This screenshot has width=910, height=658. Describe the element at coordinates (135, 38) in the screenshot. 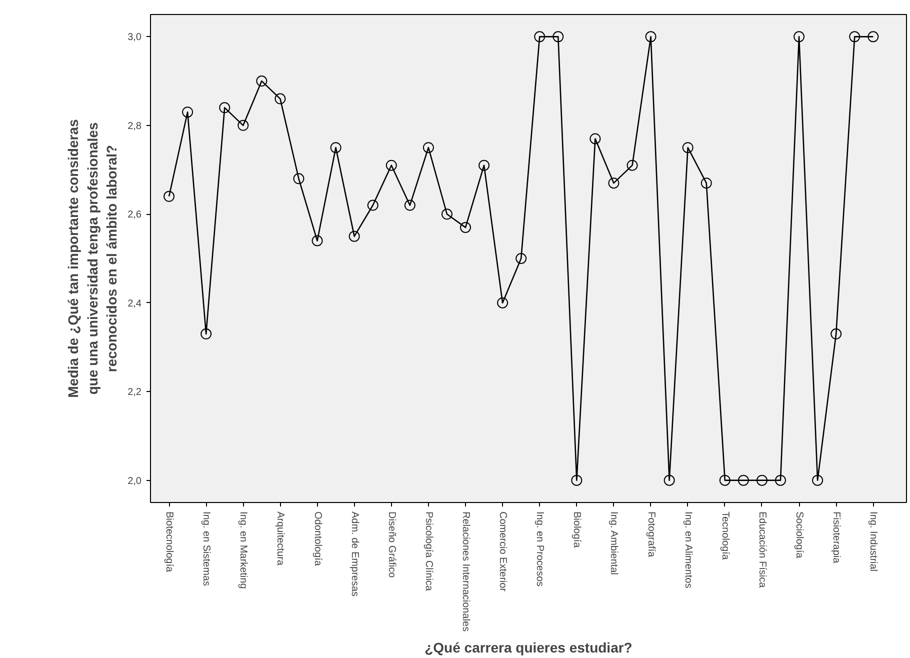

I see `y-tick-label: 3,0` at that location.